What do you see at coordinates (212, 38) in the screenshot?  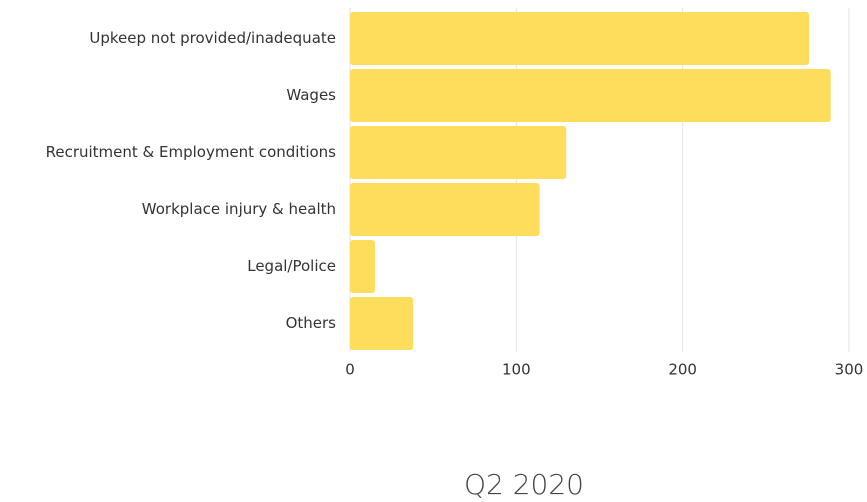 I see `y-tick-label: Upkeep not provided/inadequate` at bounding box center [212, 38].